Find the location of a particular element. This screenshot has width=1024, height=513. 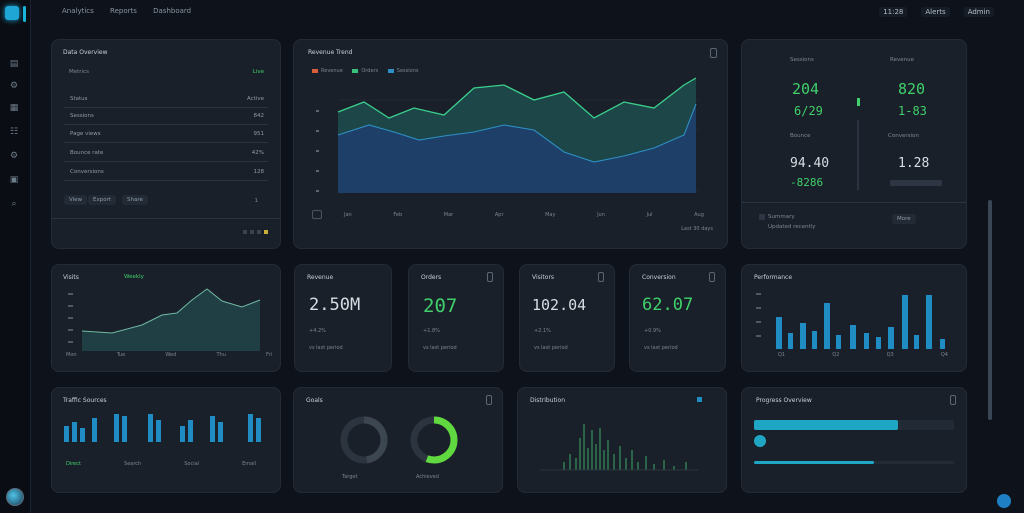

kpi-title: Orders is located at coordinates (431, 277).